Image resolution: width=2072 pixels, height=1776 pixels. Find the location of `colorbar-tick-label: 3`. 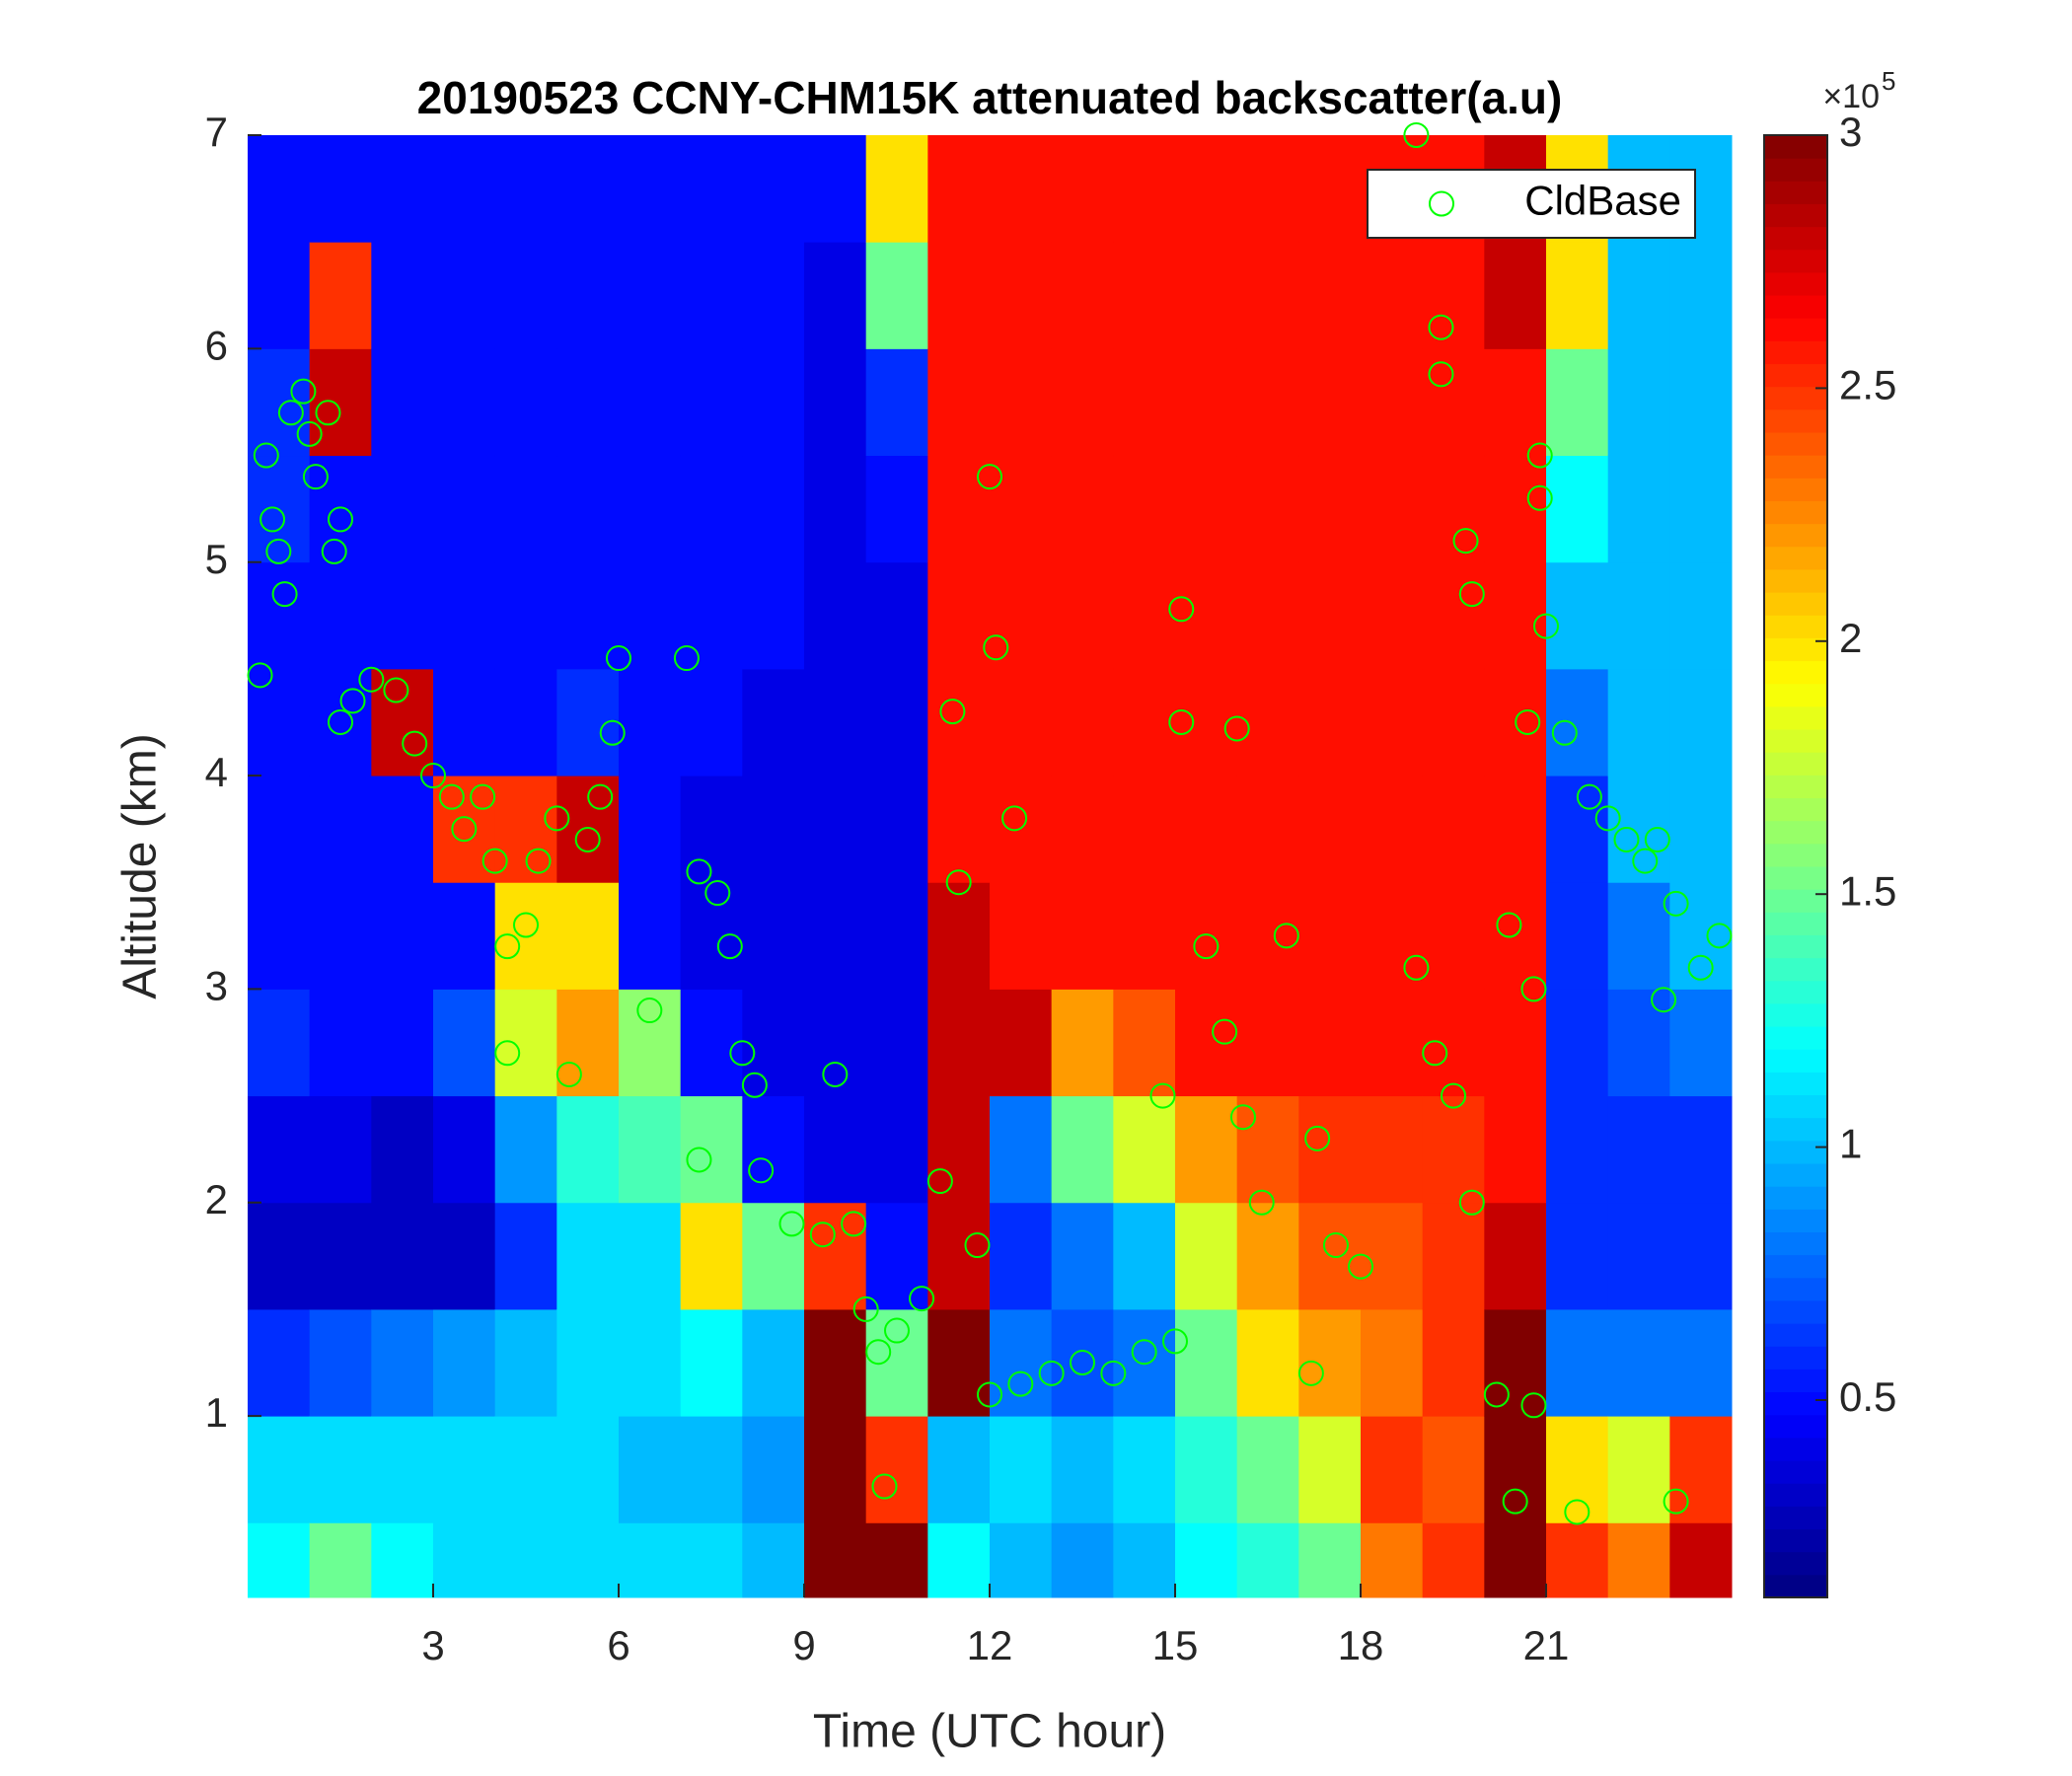

colorbar-tick-label: 3 is located at coordinates (1851, 132).